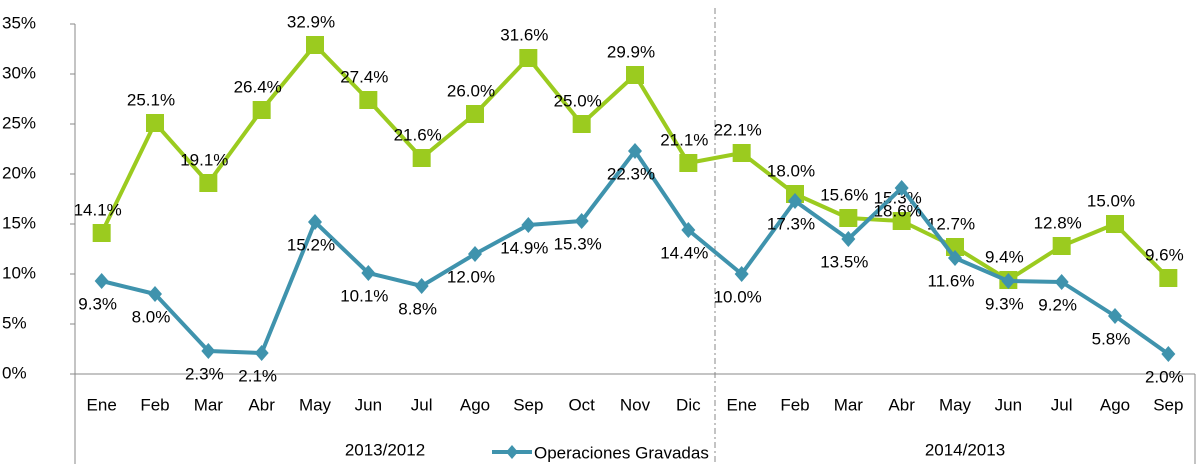 This screenshot has width=1204, height=464. I want to click on data-label: 9.3%, so click(1004, 303).